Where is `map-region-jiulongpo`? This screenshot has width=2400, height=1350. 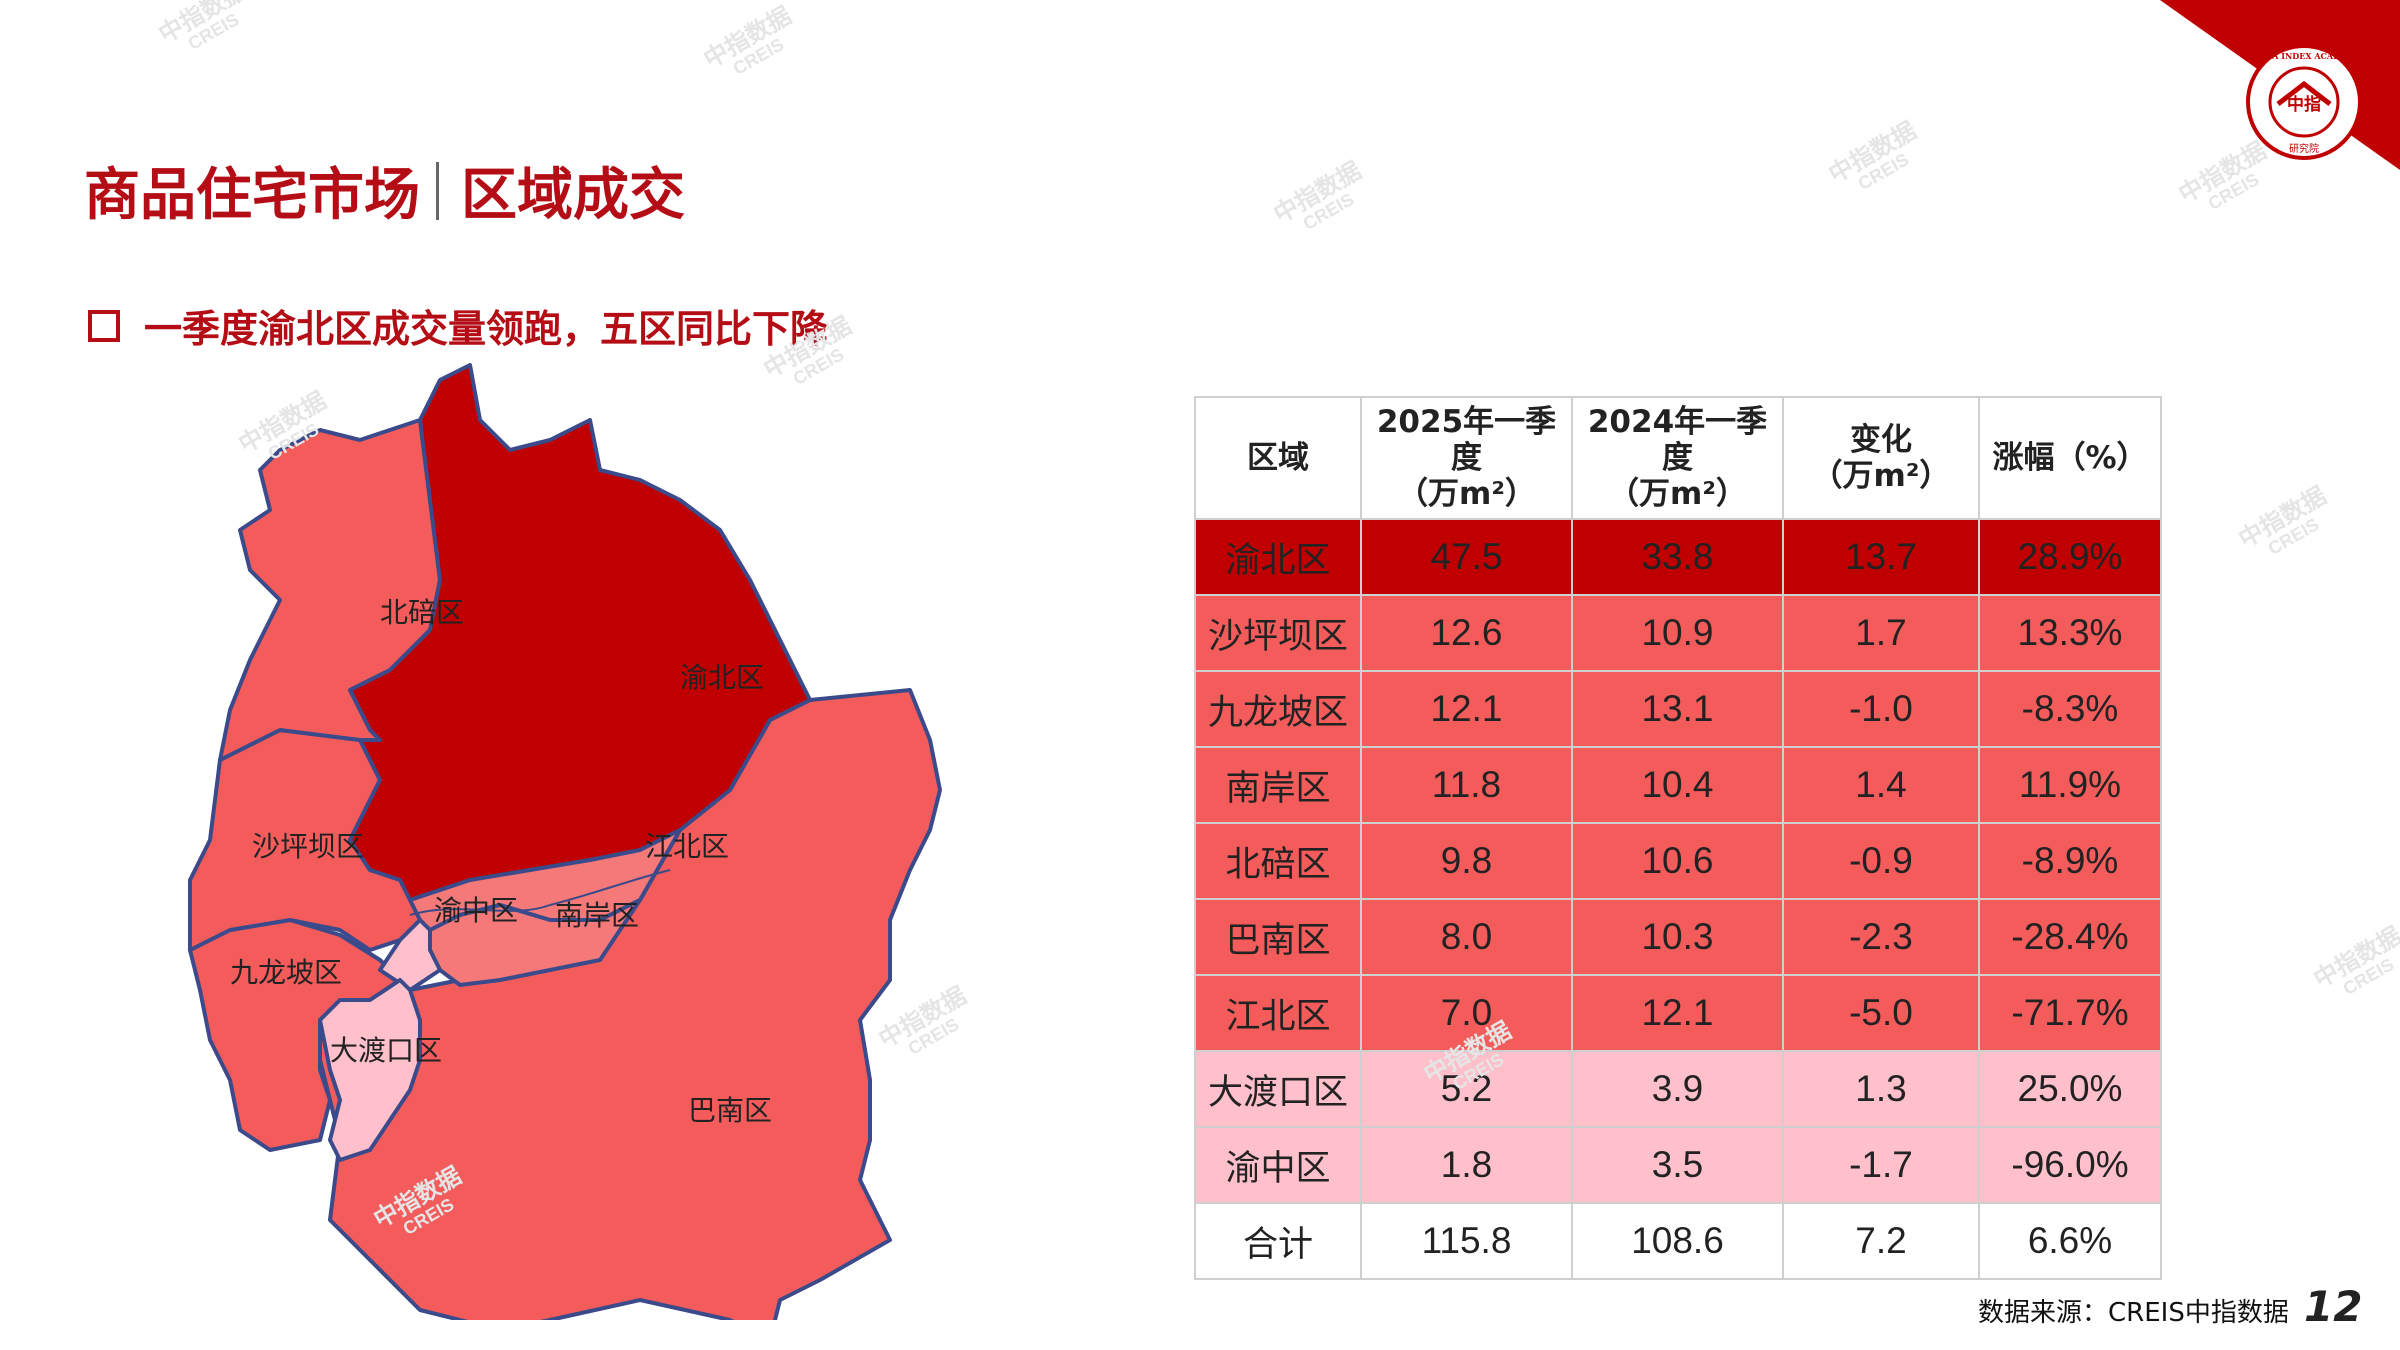
map-region-jiulongpo is located at coordinates (295, 1035).